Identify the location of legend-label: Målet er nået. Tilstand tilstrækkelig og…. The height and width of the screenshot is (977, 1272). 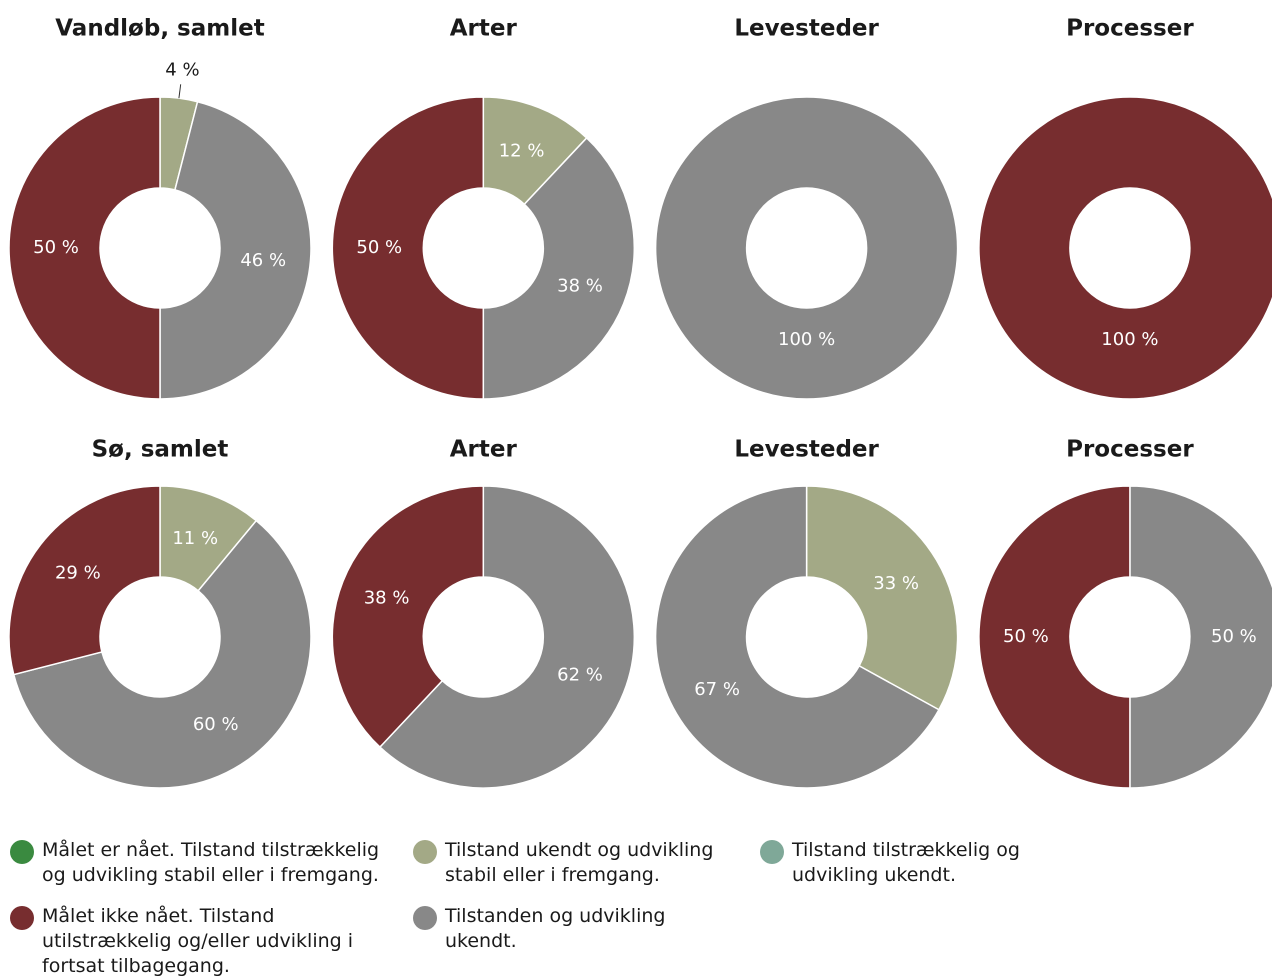
(211, 862).